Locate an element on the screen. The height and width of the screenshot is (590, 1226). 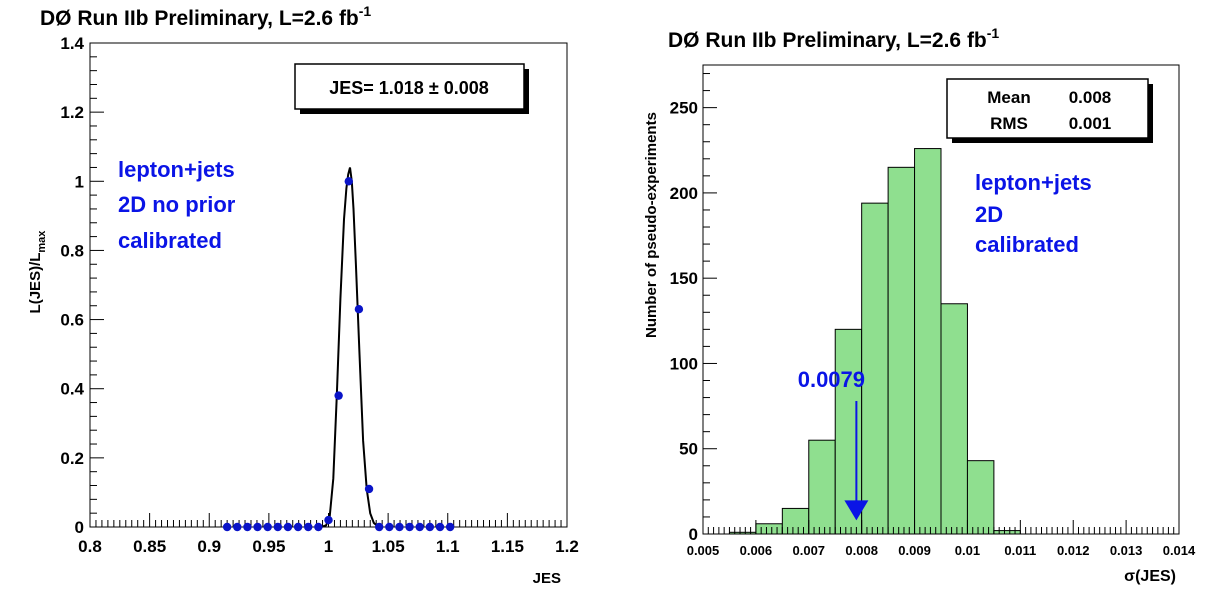
right-y-tick-label: 100 is located at coordinates (684, 363).